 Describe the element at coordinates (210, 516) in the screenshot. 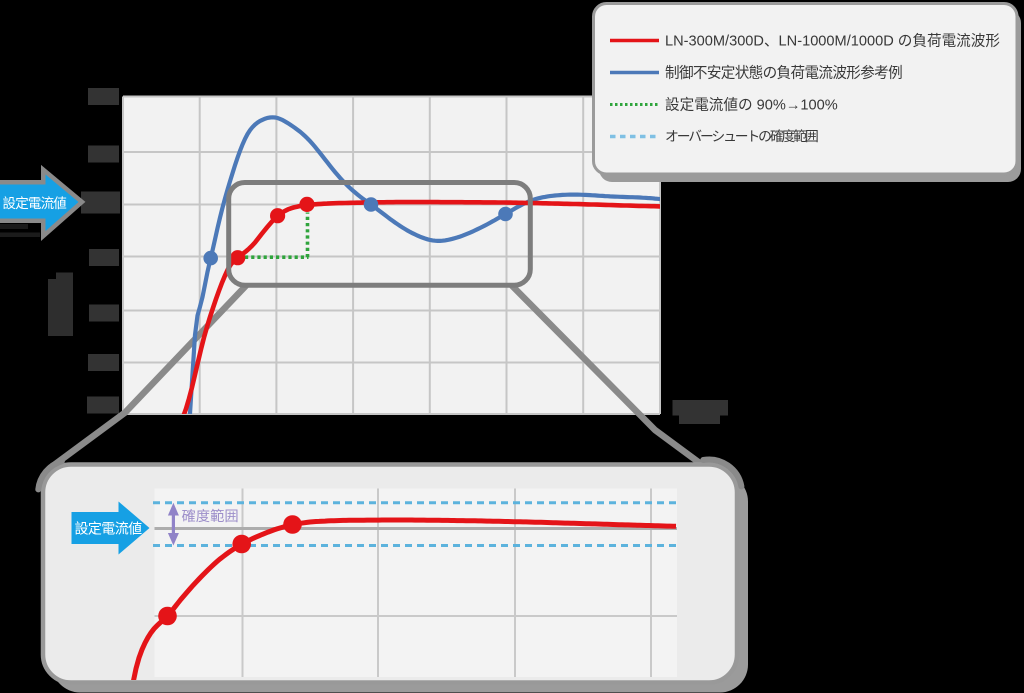

I see `svg-text: 確度範囲` at that location.